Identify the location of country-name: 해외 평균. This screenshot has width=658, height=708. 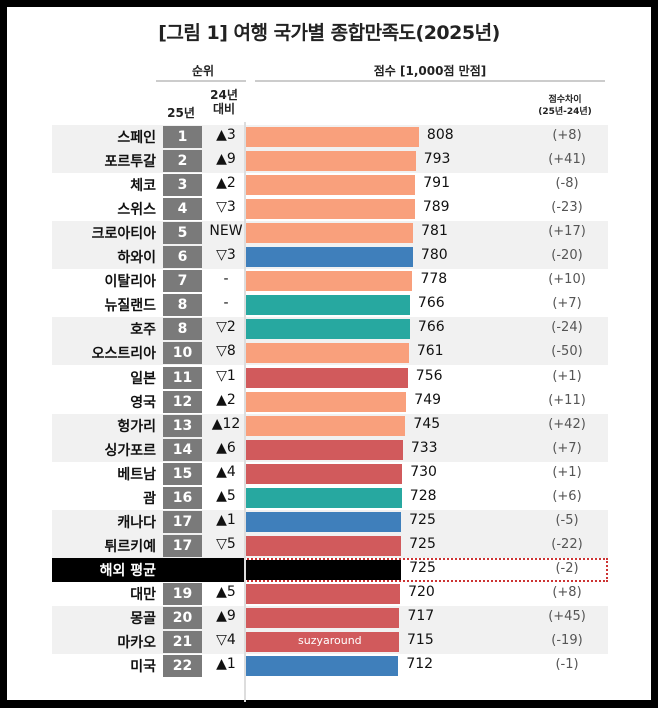
(127, 570).